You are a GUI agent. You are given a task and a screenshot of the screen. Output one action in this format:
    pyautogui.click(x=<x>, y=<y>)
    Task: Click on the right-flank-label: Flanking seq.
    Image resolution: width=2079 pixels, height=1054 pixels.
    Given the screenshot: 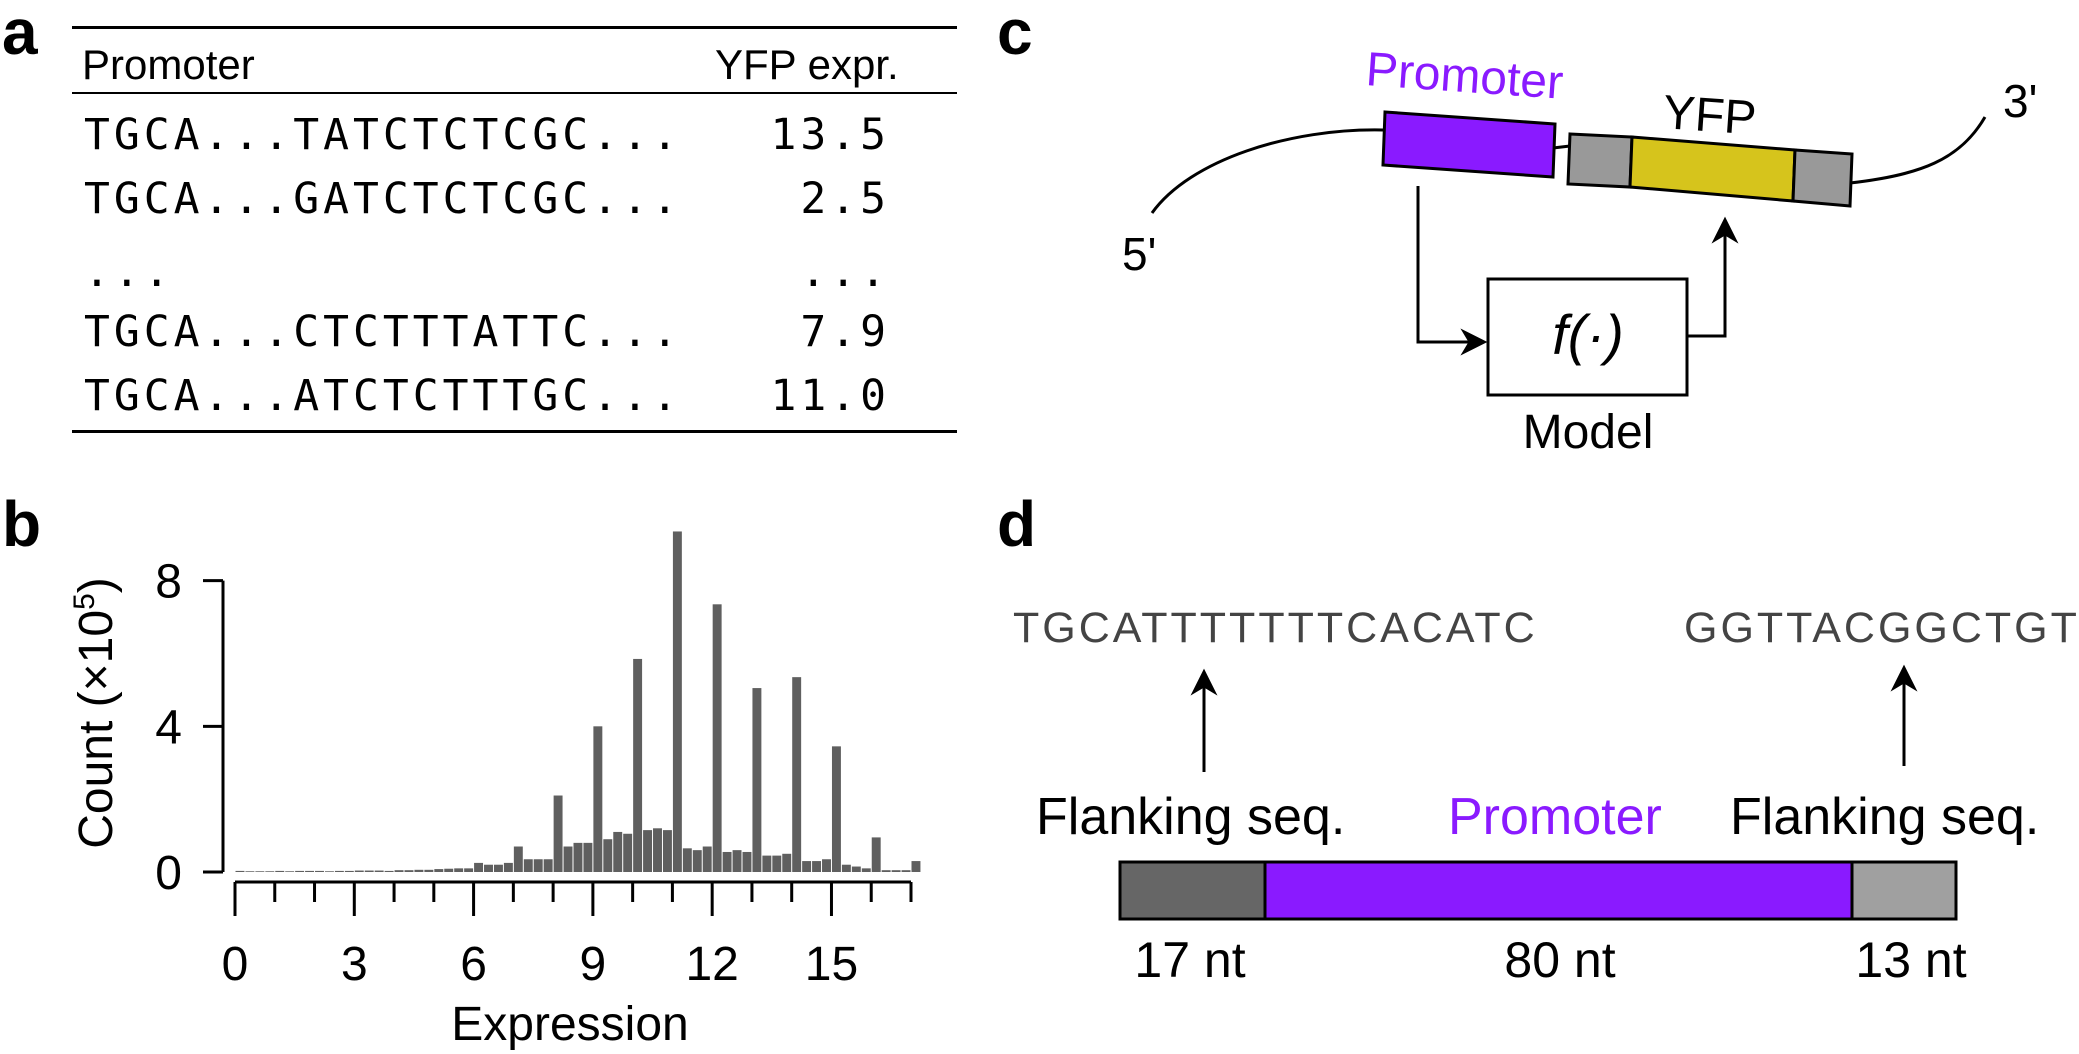 What is the action you would take?
    pyautogui.click(x=1884, y=817)
    